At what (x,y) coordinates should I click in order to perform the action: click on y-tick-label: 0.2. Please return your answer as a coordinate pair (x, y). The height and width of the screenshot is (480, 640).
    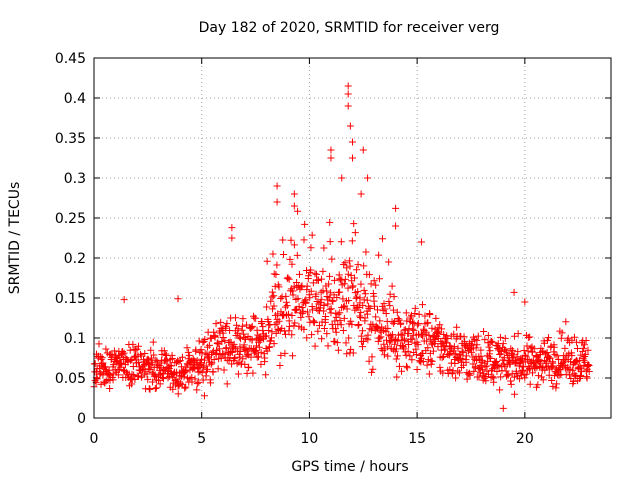
    Looking at the image, I should click on (75, 259).